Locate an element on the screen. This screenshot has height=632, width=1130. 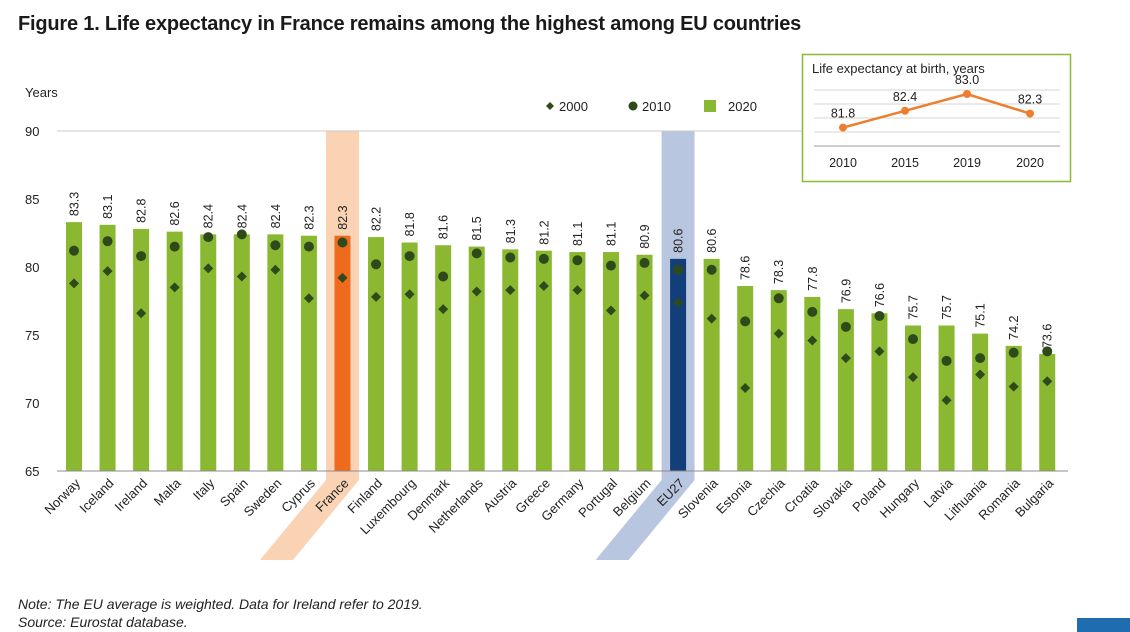
inset-x-label: 2010 is located at coordinates (843, 163).